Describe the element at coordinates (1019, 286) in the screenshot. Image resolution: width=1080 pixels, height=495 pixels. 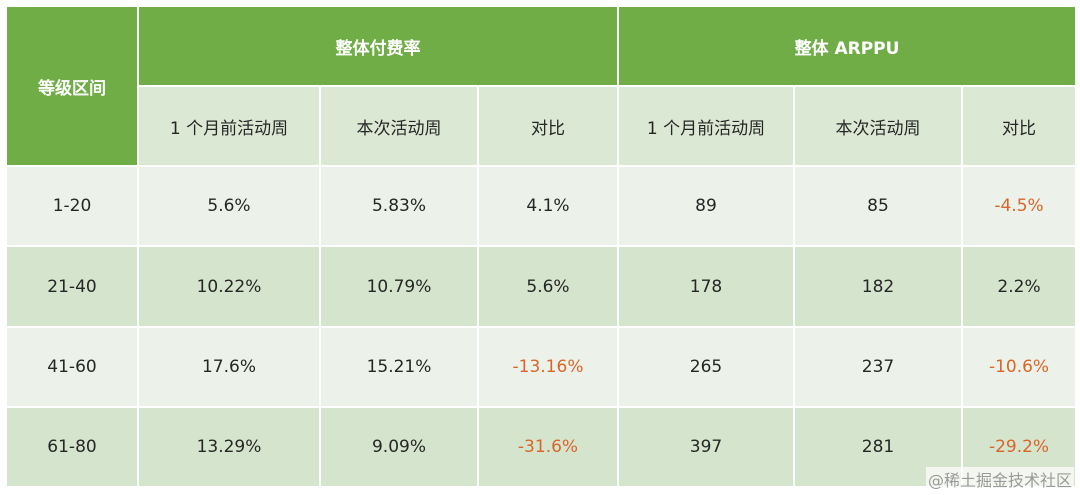
I see `table-cell: 2.2%` at that location.